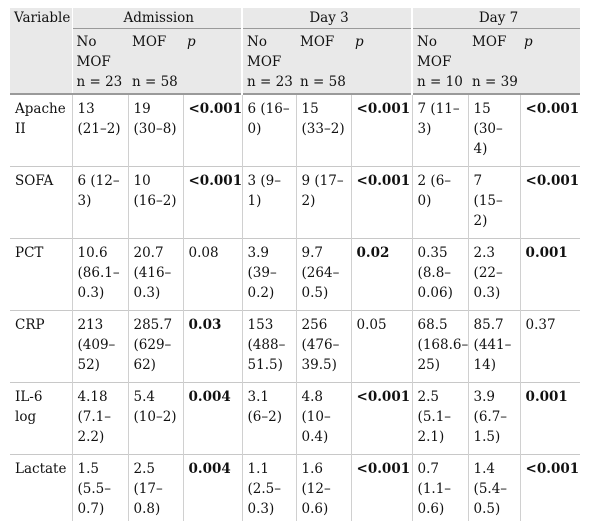  What do you see at coordinates (41, 130) in the screenshot?
I see `row-label: Apache II` at bounding box center [41, 130].